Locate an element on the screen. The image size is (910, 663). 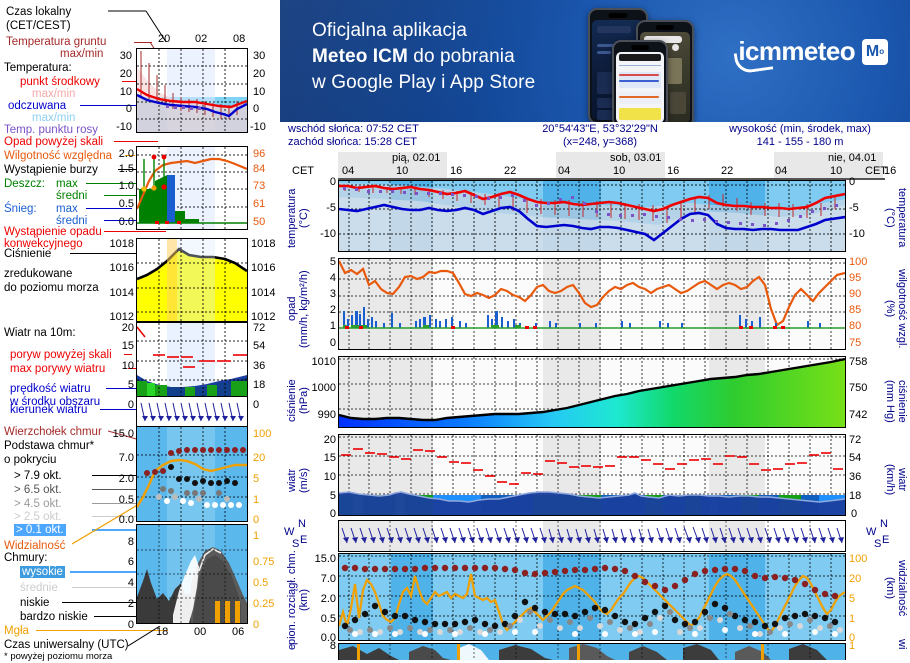
legend-tick-precip-l-05: 0.5 is located at coordinates (126, 204).